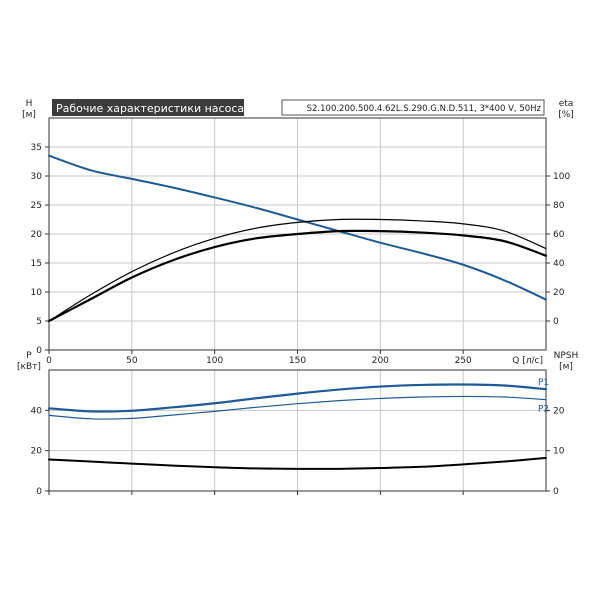 The height and width of the screenshot is (604, 600). Describe the element at coordinates (39, 322) in the screenshot. I see `y-tick-label: 5` at that location.